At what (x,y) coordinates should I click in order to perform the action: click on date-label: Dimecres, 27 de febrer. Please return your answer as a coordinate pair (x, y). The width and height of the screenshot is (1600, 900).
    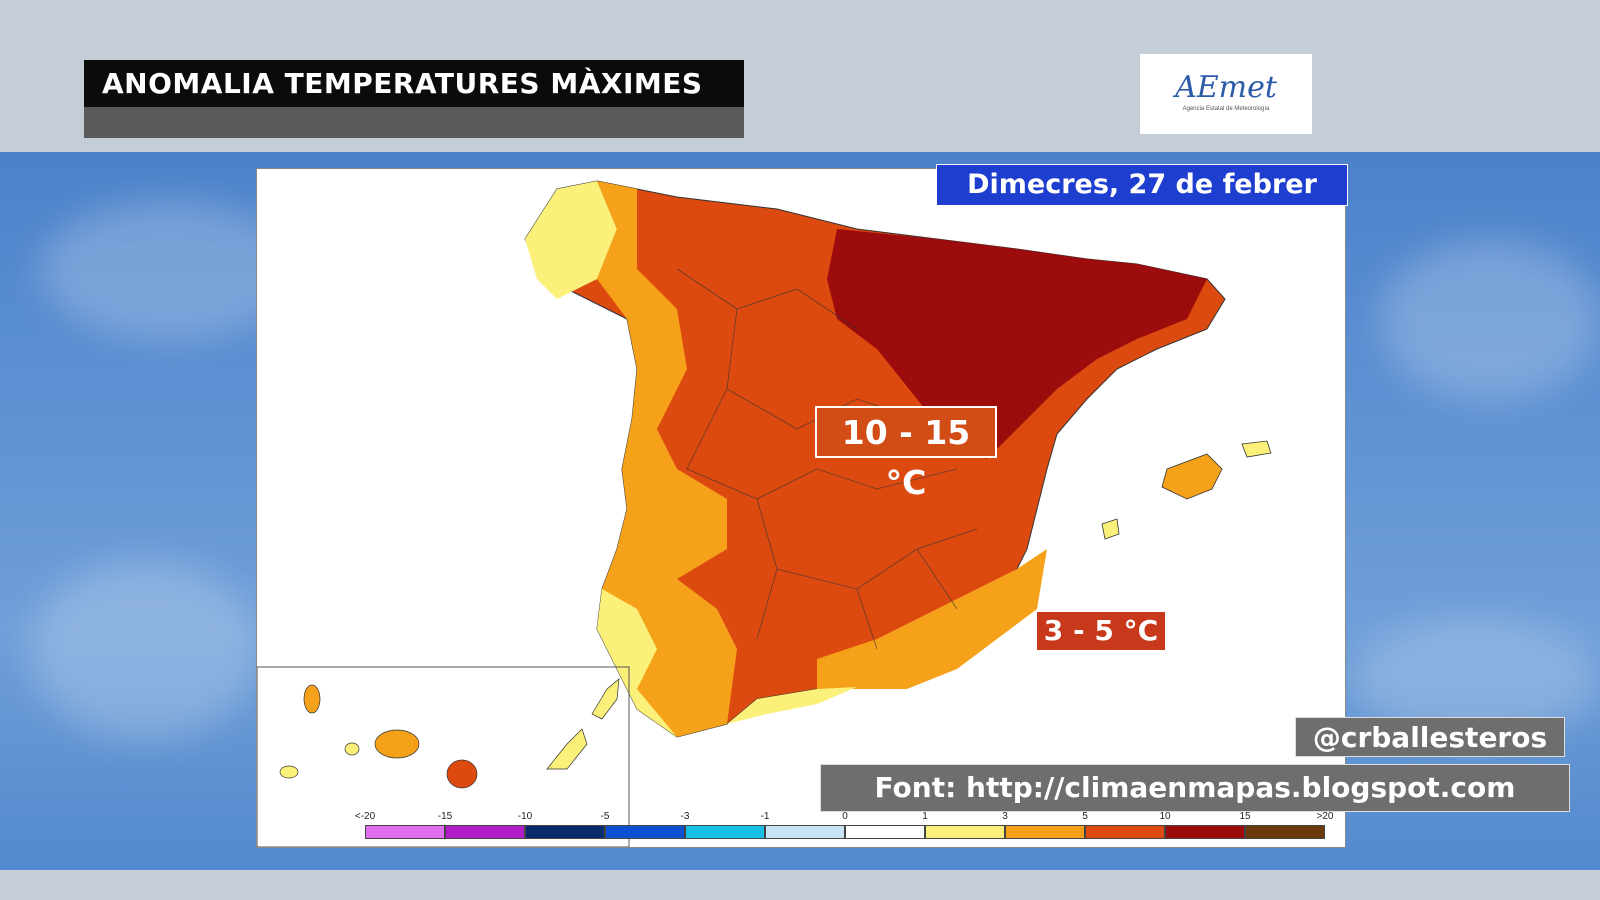
    Looking at the image, I should click on (1142, 185).